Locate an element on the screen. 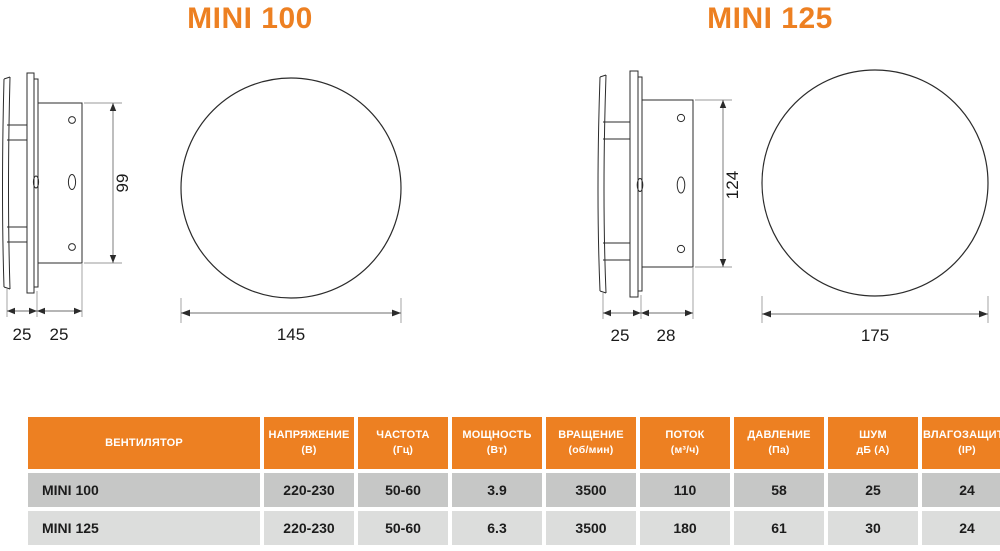 This screenshot has width=1000, height=551. column-unit: (об/мин) is located at coordinates (591, 450).